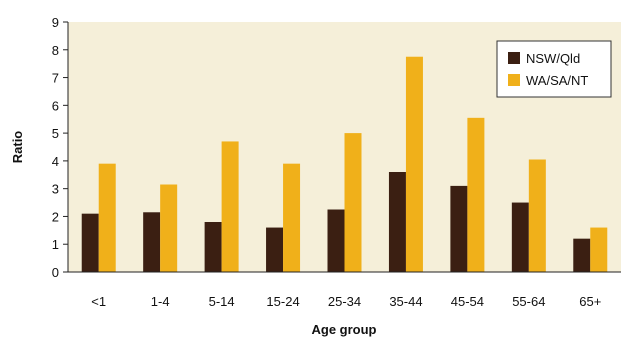 The width and height of the screenshot is (623, 337). I want to click on y-tick-label: 4, so click(55, 161).